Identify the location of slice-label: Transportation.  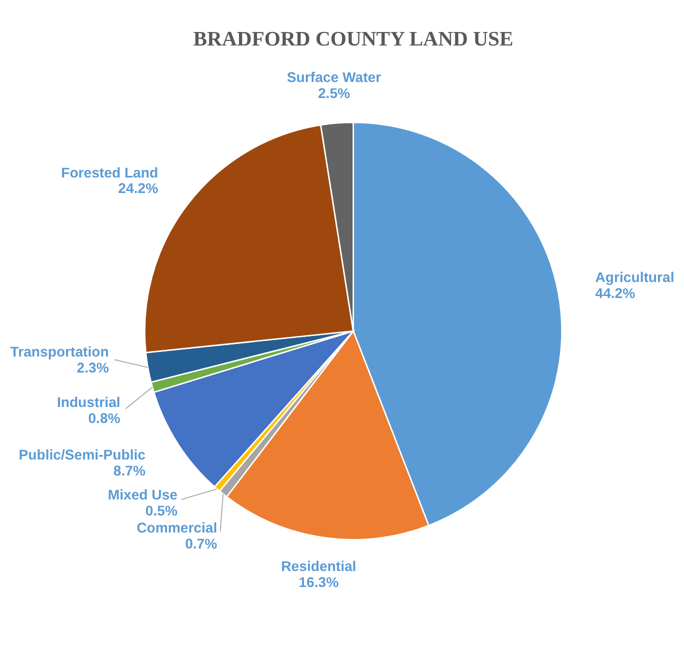
(59, 352).